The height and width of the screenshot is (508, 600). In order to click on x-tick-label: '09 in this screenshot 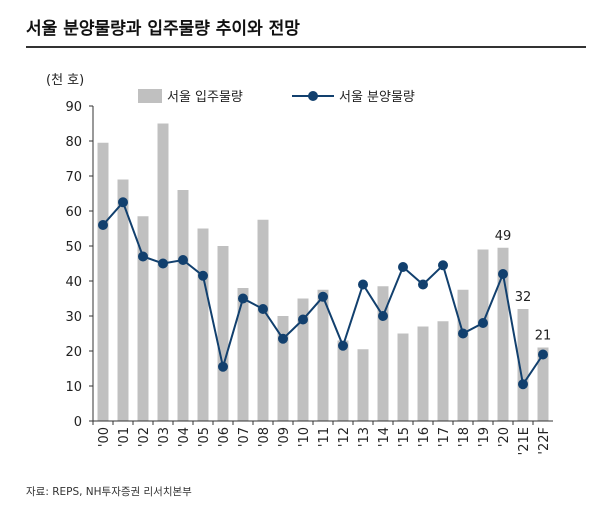, I will do `click(284, 437)`.